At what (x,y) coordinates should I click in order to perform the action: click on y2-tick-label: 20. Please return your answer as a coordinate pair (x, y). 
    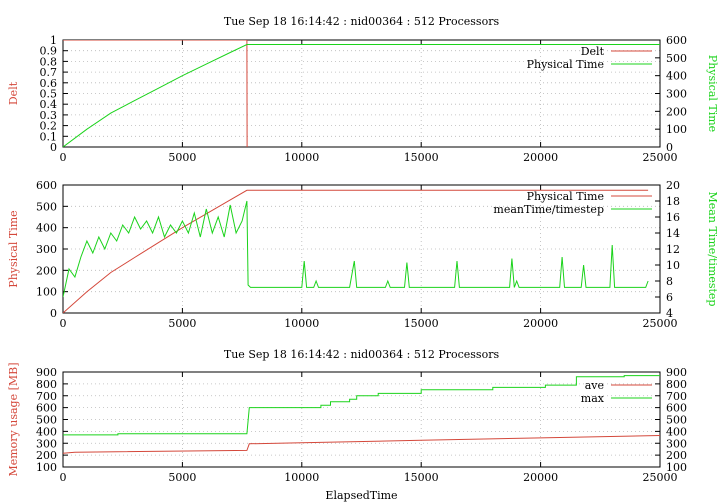
    Looking at the image, I should click on (673, 185).